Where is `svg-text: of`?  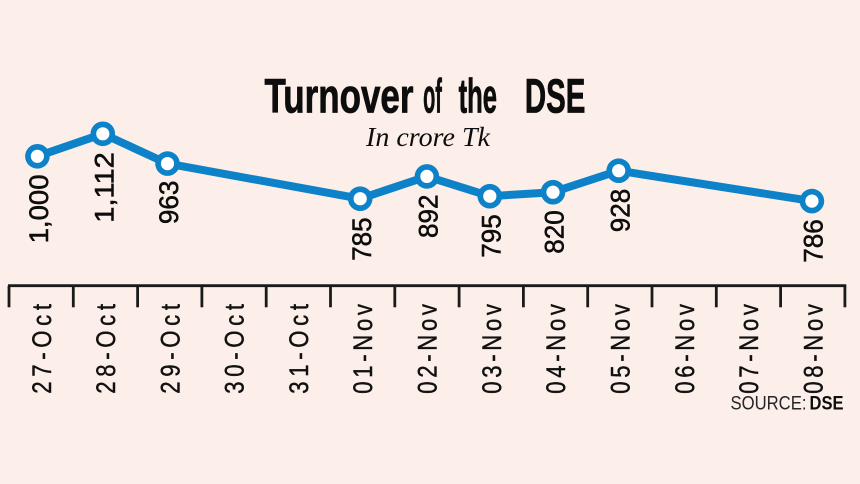
svg-text: of is located at coordinates (432, 97).